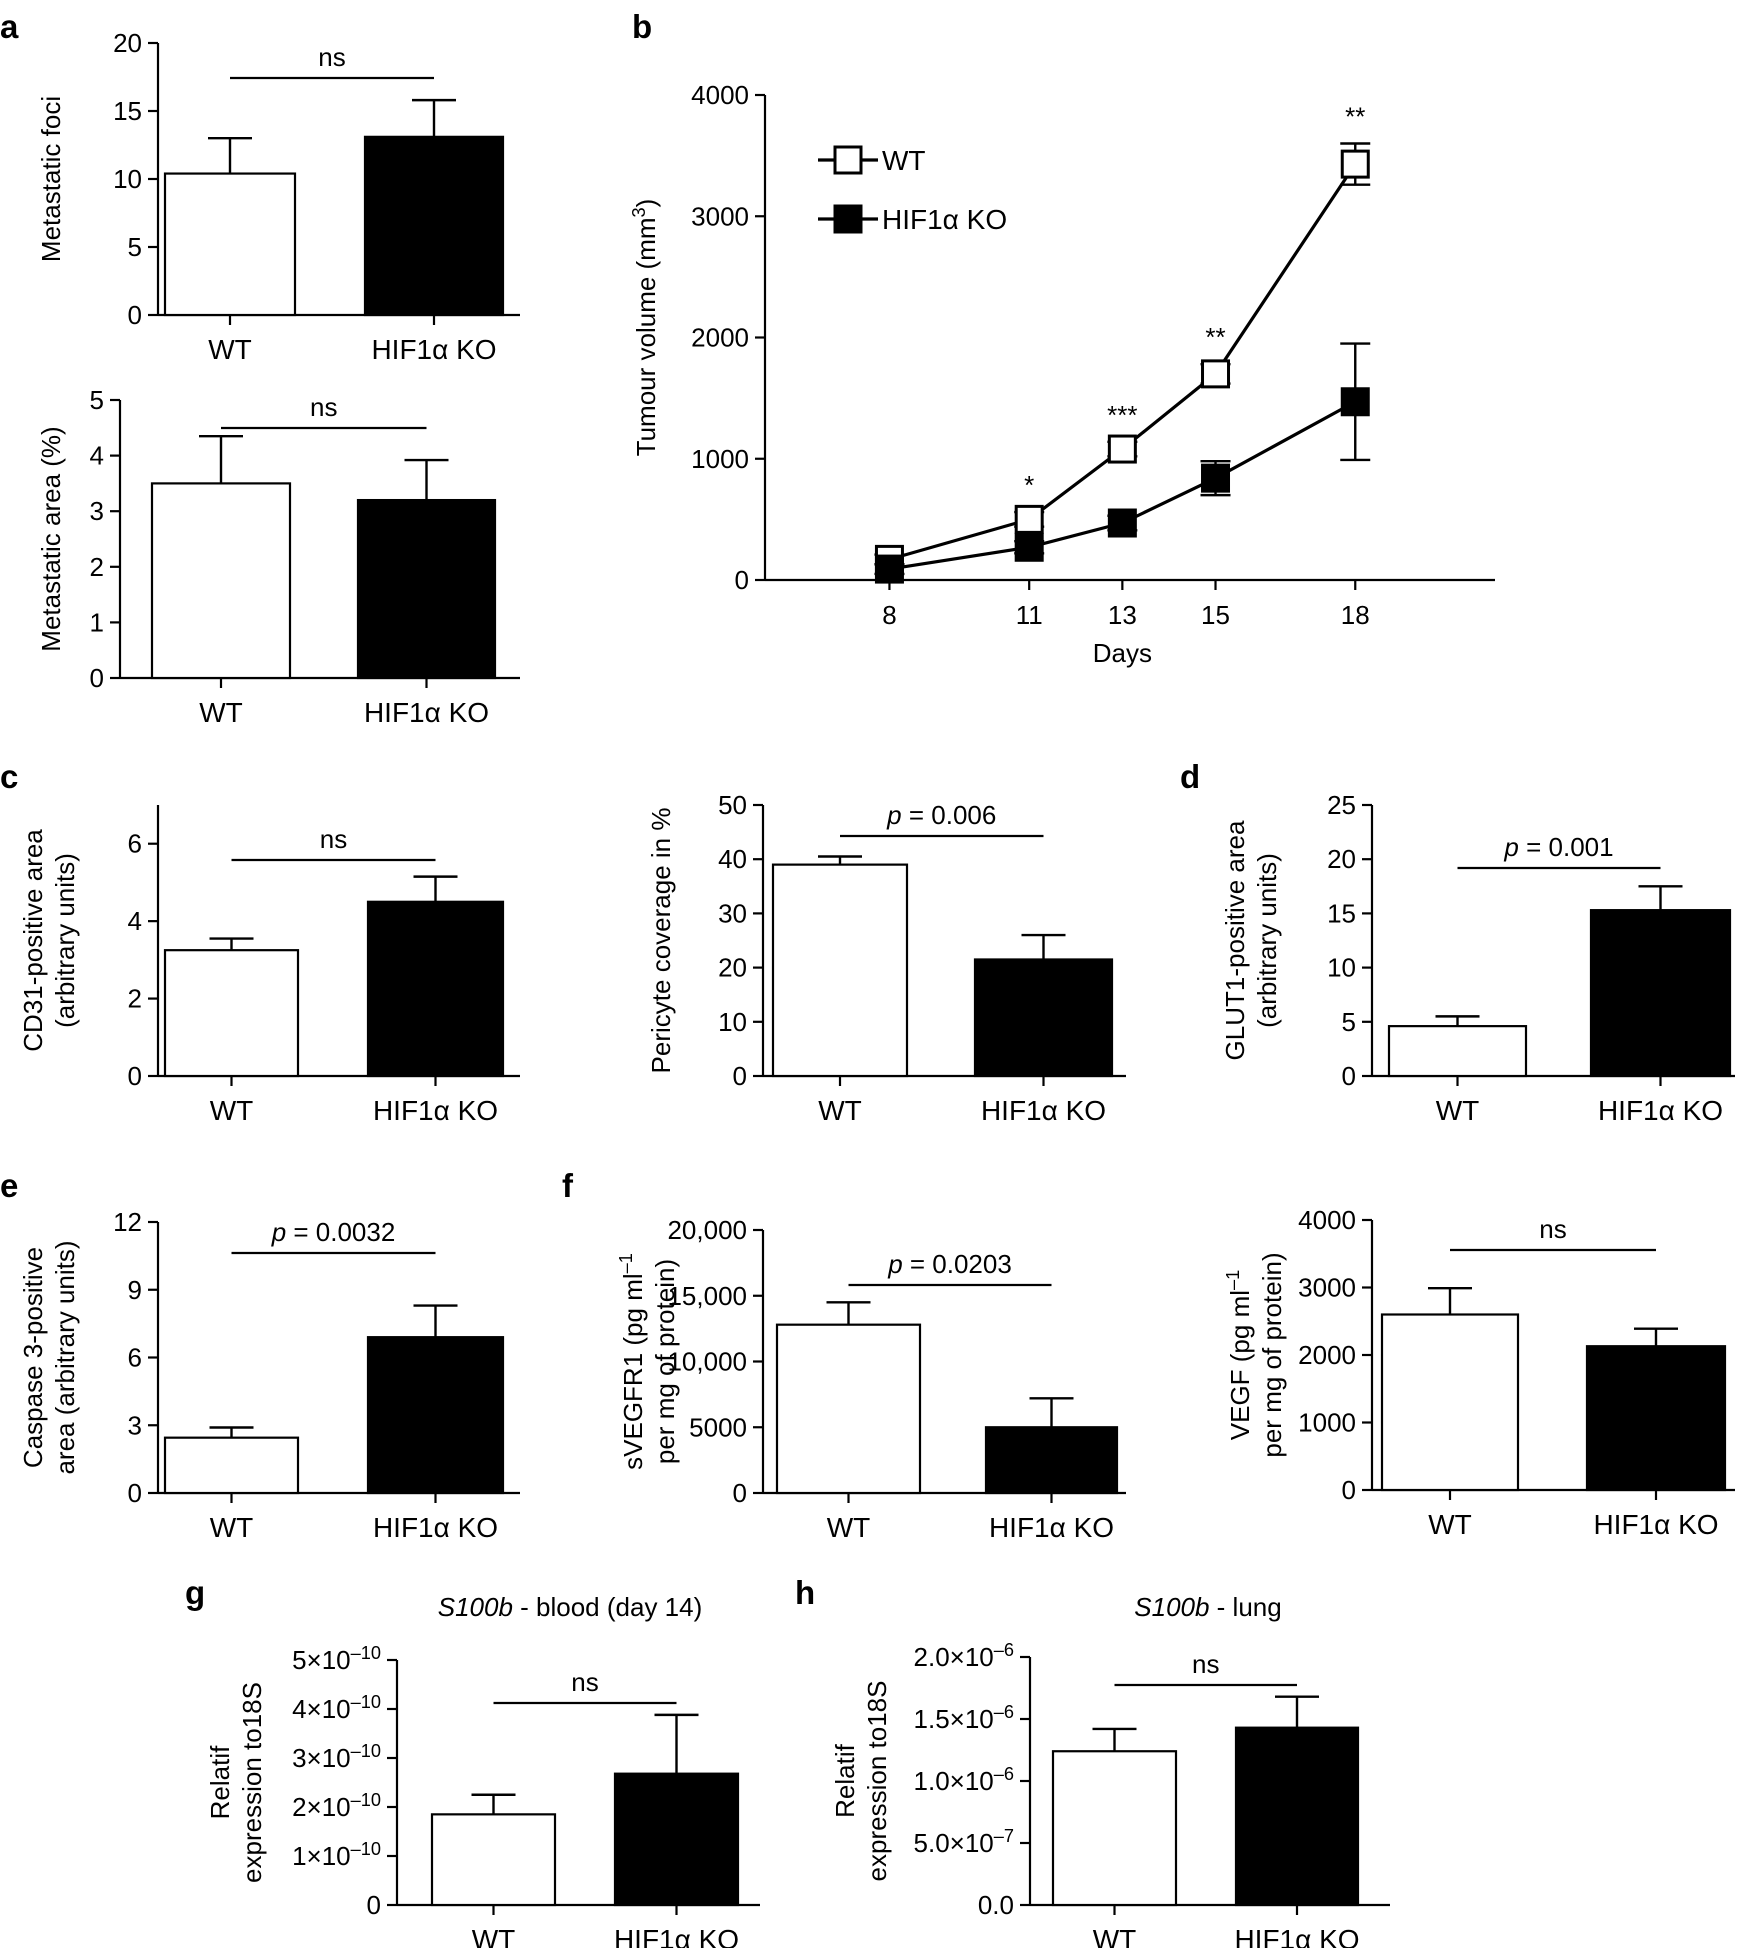 The height and width of the screenshot is (1948, 1764). What do you see at coordinates (964, 1656) in the screenshot?
I see `y-tick-label: 2.0×10⁻⁶` at bounding box center [964, 1656].